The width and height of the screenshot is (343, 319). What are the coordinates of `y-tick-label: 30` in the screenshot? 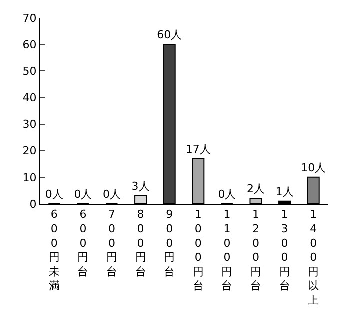 It's located at (29, 125).